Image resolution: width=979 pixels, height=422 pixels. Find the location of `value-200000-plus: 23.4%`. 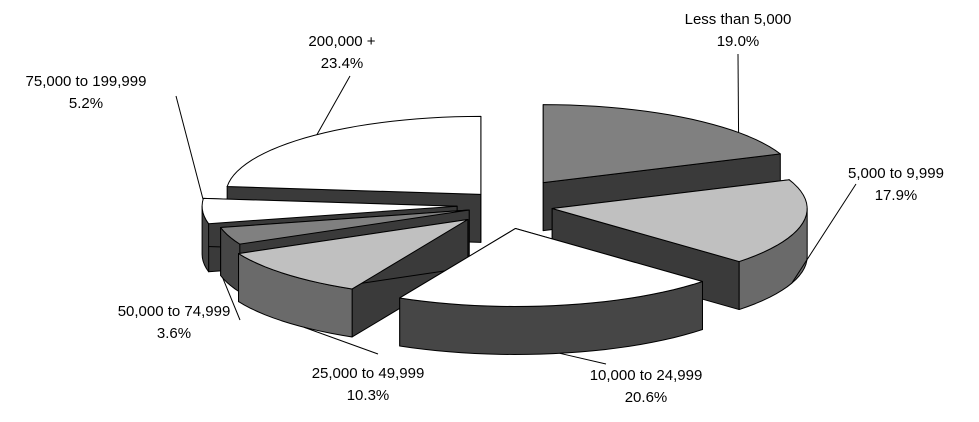

value-200000-plus: 23.4% is located at coordinates (342, 63).